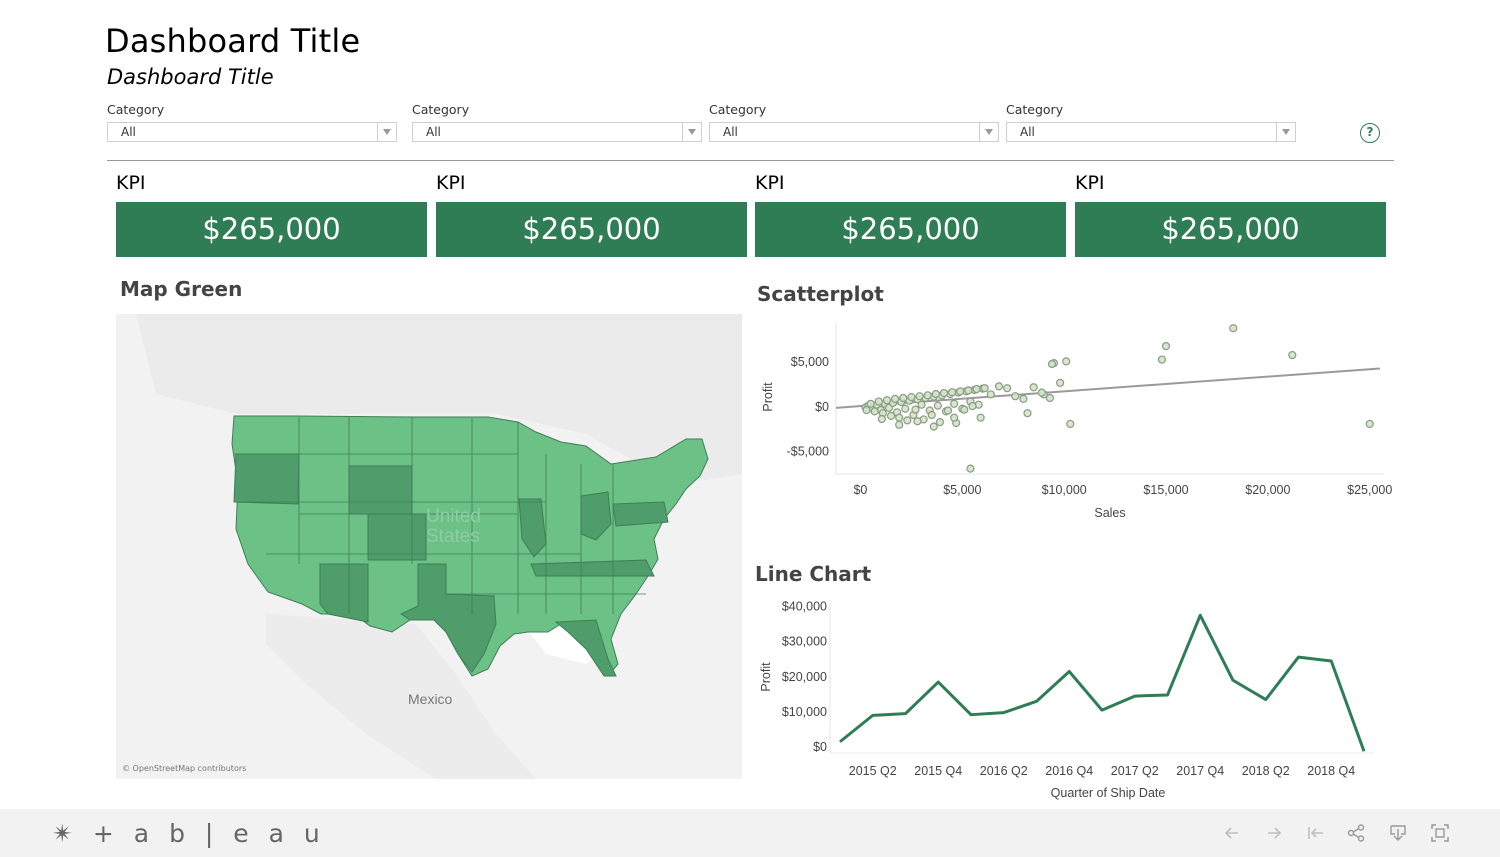 The width and height of the screenshot is (1500, 857). Describe the element at coordinates (233, 41) in the screenshot. I see `dashboard-title: Dashboard Title` at that location.